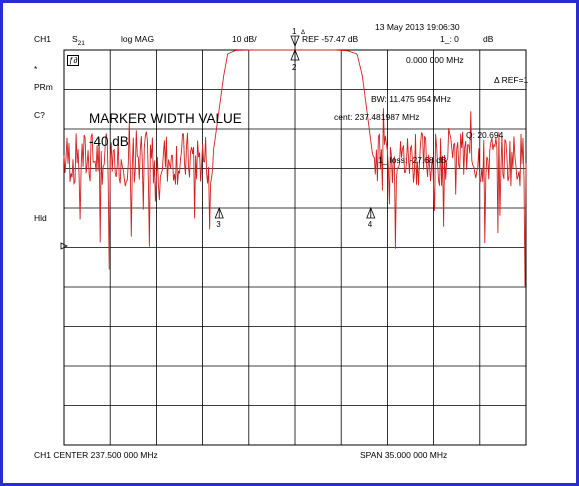 The width and height of the screenshot is (579, 486). What do you see at coordinates (218, 224) in the screenshot?
I see `marker-3-label: 3` at bounding box center [218, 224].